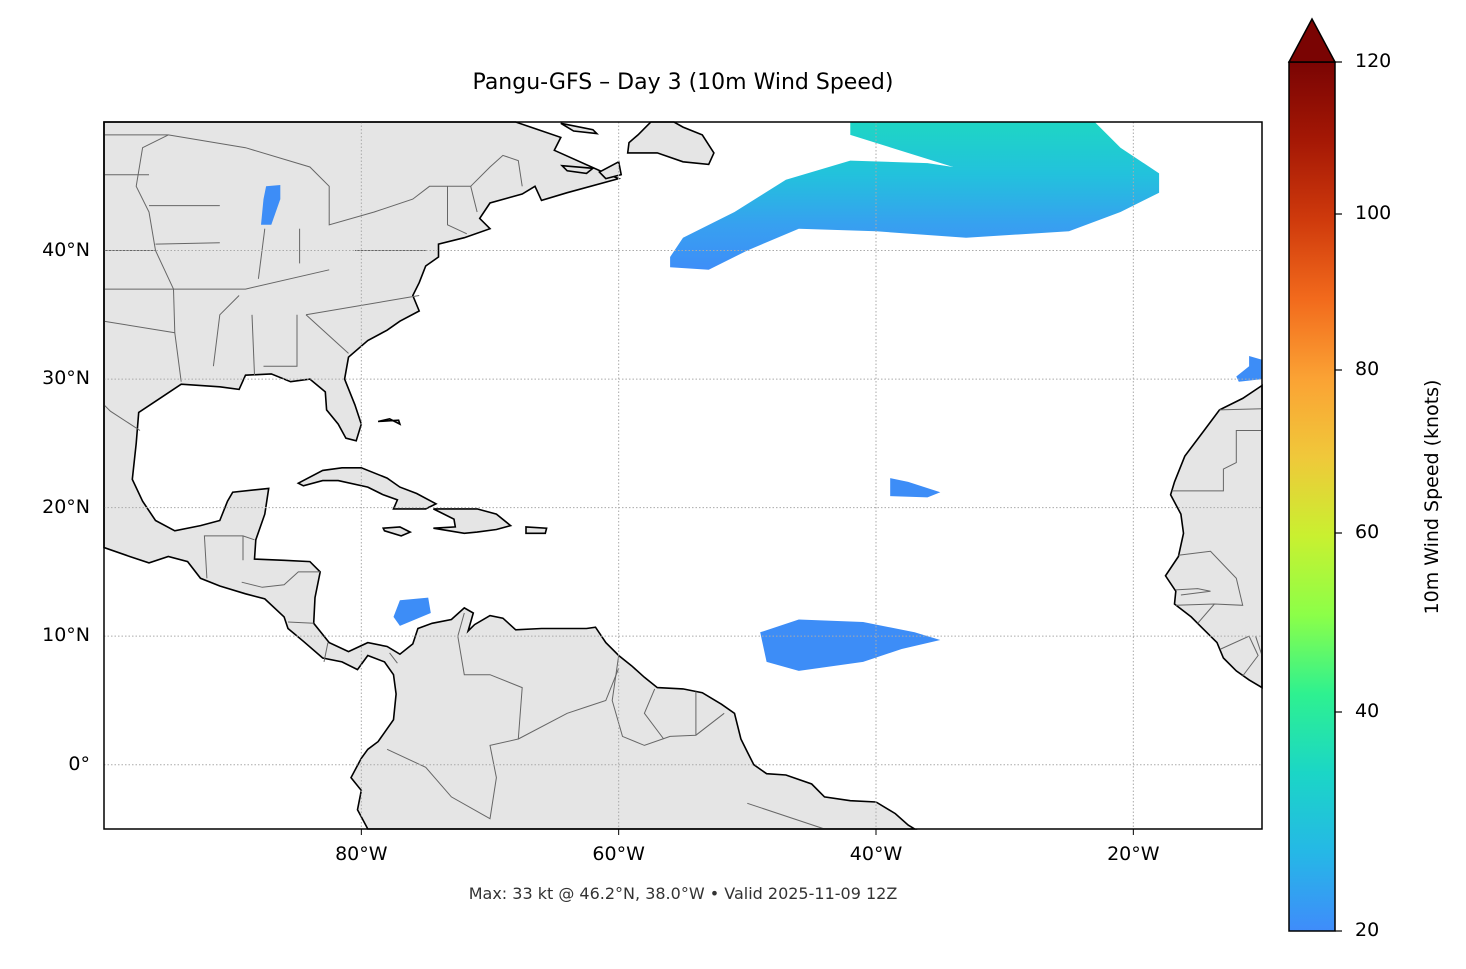  What do you see at coordinates (79, 763) in the screenshot?
I see `lat-tick-label: 0°` at bounding box center [79, 763].